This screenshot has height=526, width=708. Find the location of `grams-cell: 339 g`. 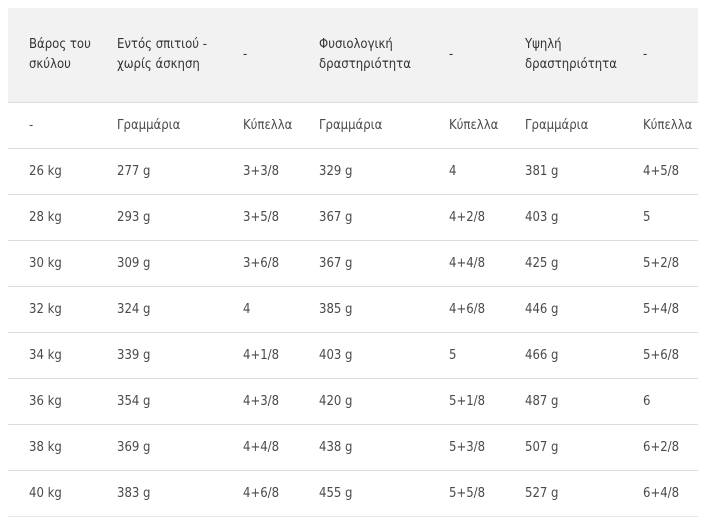

grams-cell: 339 g is located at coordinates (159, 355).